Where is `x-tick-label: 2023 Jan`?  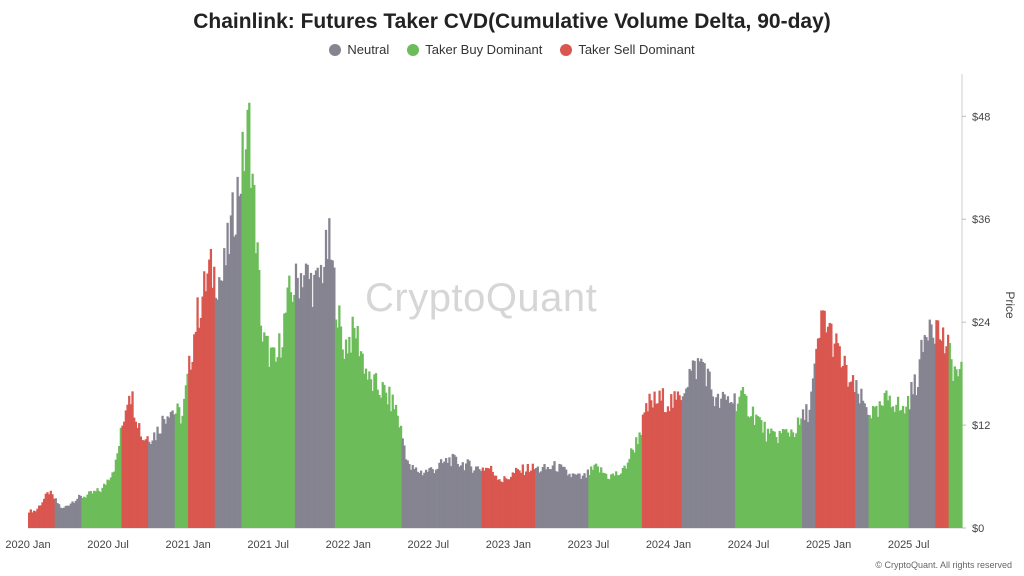
x-tick-label: 2023 Jan is located at coordinates (508, 545).